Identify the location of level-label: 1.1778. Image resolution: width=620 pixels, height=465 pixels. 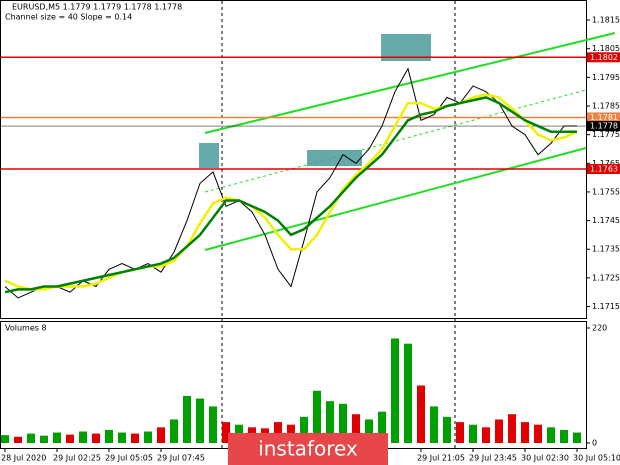
(604, 126).